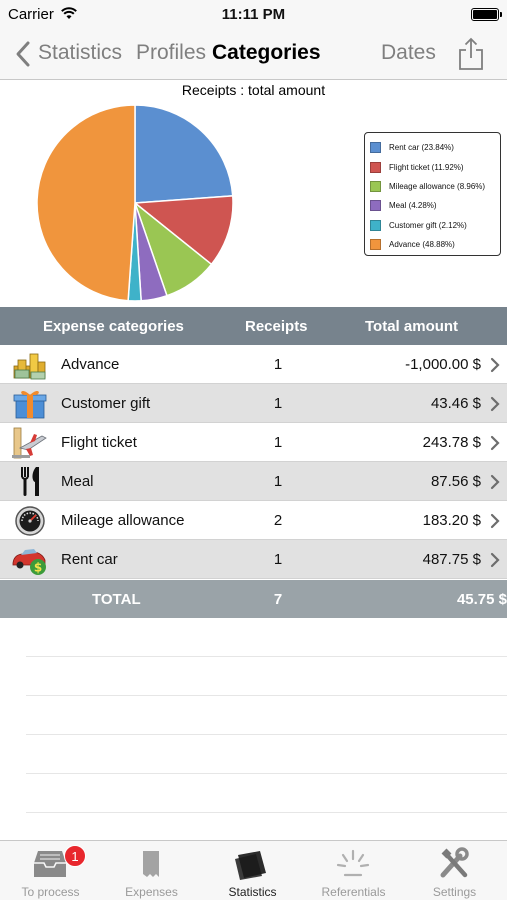  I want to click on speedometer-icon, so click(30, 521).